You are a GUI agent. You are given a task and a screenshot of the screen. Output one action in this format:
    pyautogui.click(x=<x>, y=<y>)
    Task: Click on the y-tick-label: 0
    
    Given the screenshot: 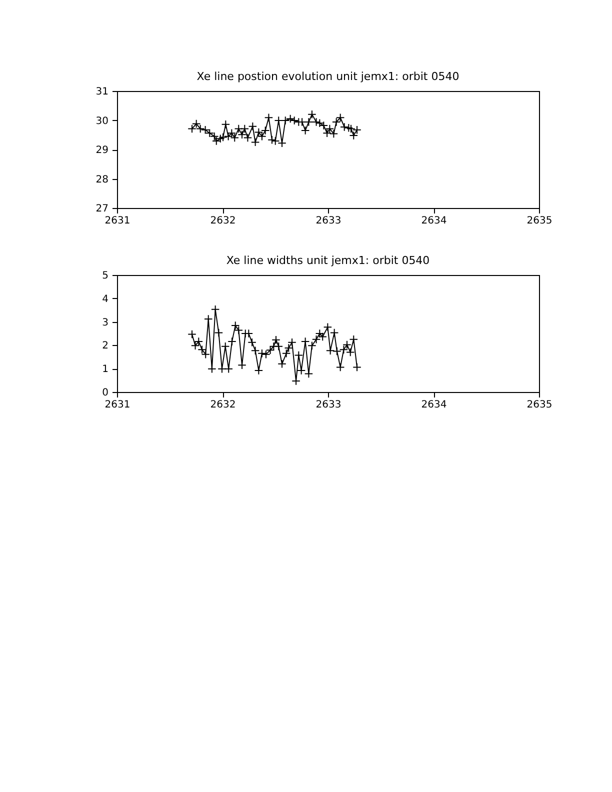 What is the action you would take?
    pyautogui.click(x=105, y=393)
    